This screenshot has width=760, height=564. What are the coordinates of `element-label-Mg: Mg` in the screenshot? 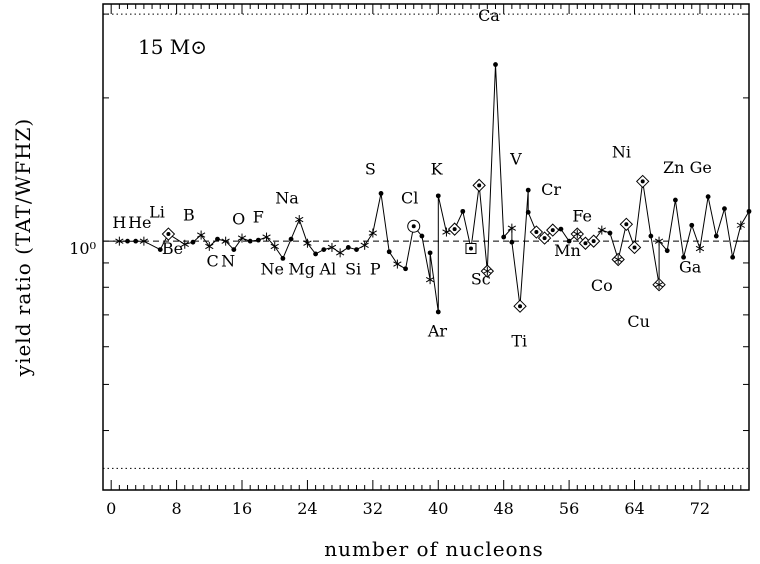 It's located at (301, 269).